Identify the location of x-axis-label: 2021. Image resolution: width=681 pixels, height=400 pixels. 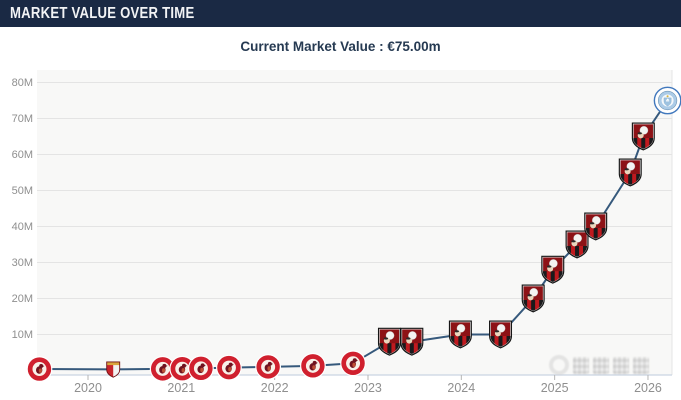
(181, 388).